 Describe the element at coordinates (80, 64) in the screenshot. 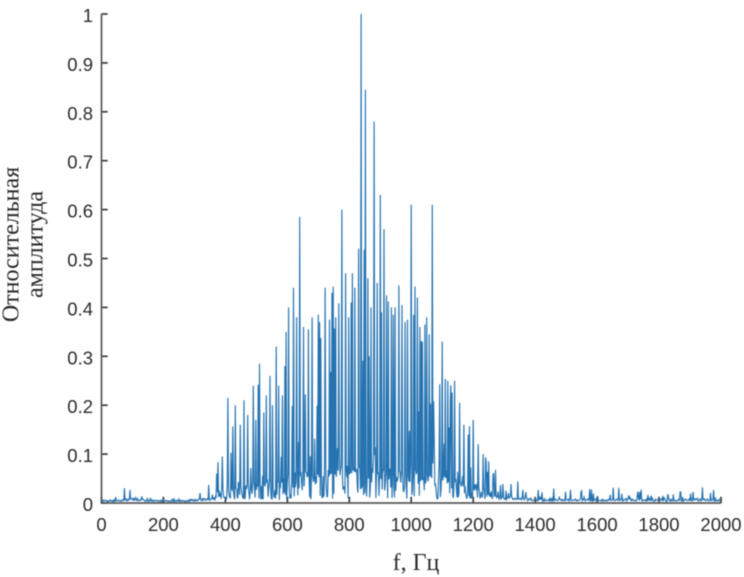

I see `svg-text: 0.9` at that location.